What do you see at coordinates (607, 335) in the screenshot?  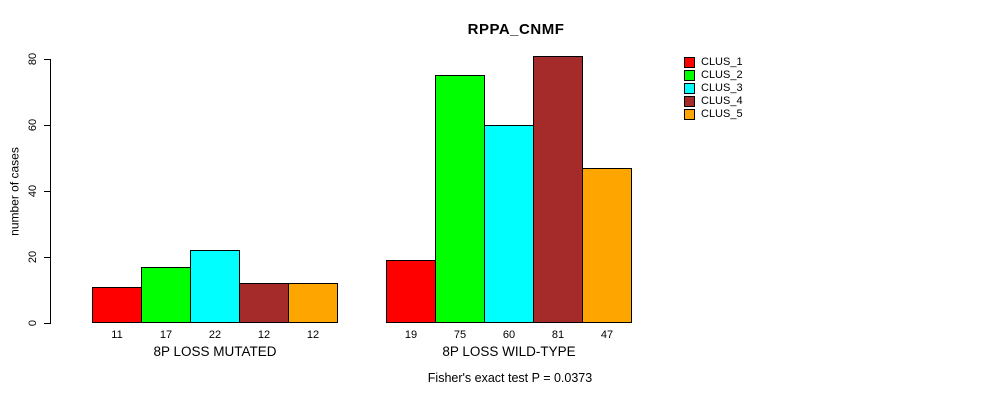 I see `bar-value-label: 47` at bounding box center [607, 335].